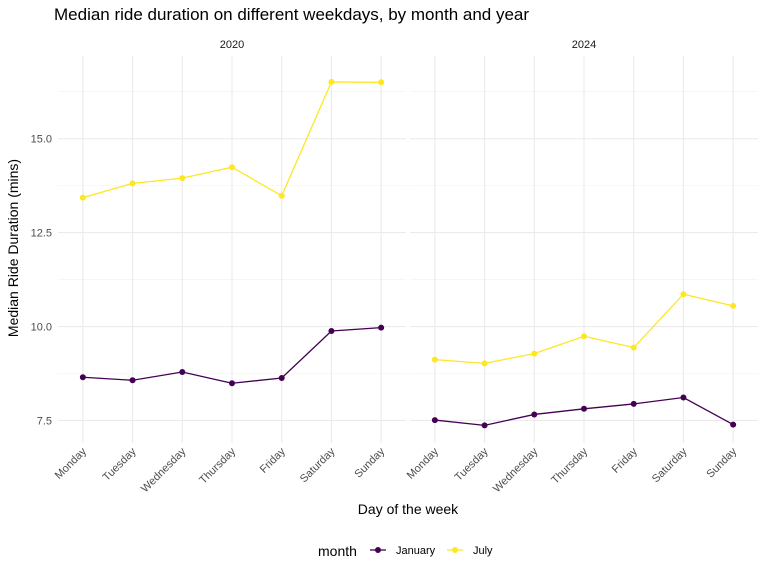  Describe the element at coordinates (483, 551) in the screenshot. I see `legend-label-july: July` at that location.